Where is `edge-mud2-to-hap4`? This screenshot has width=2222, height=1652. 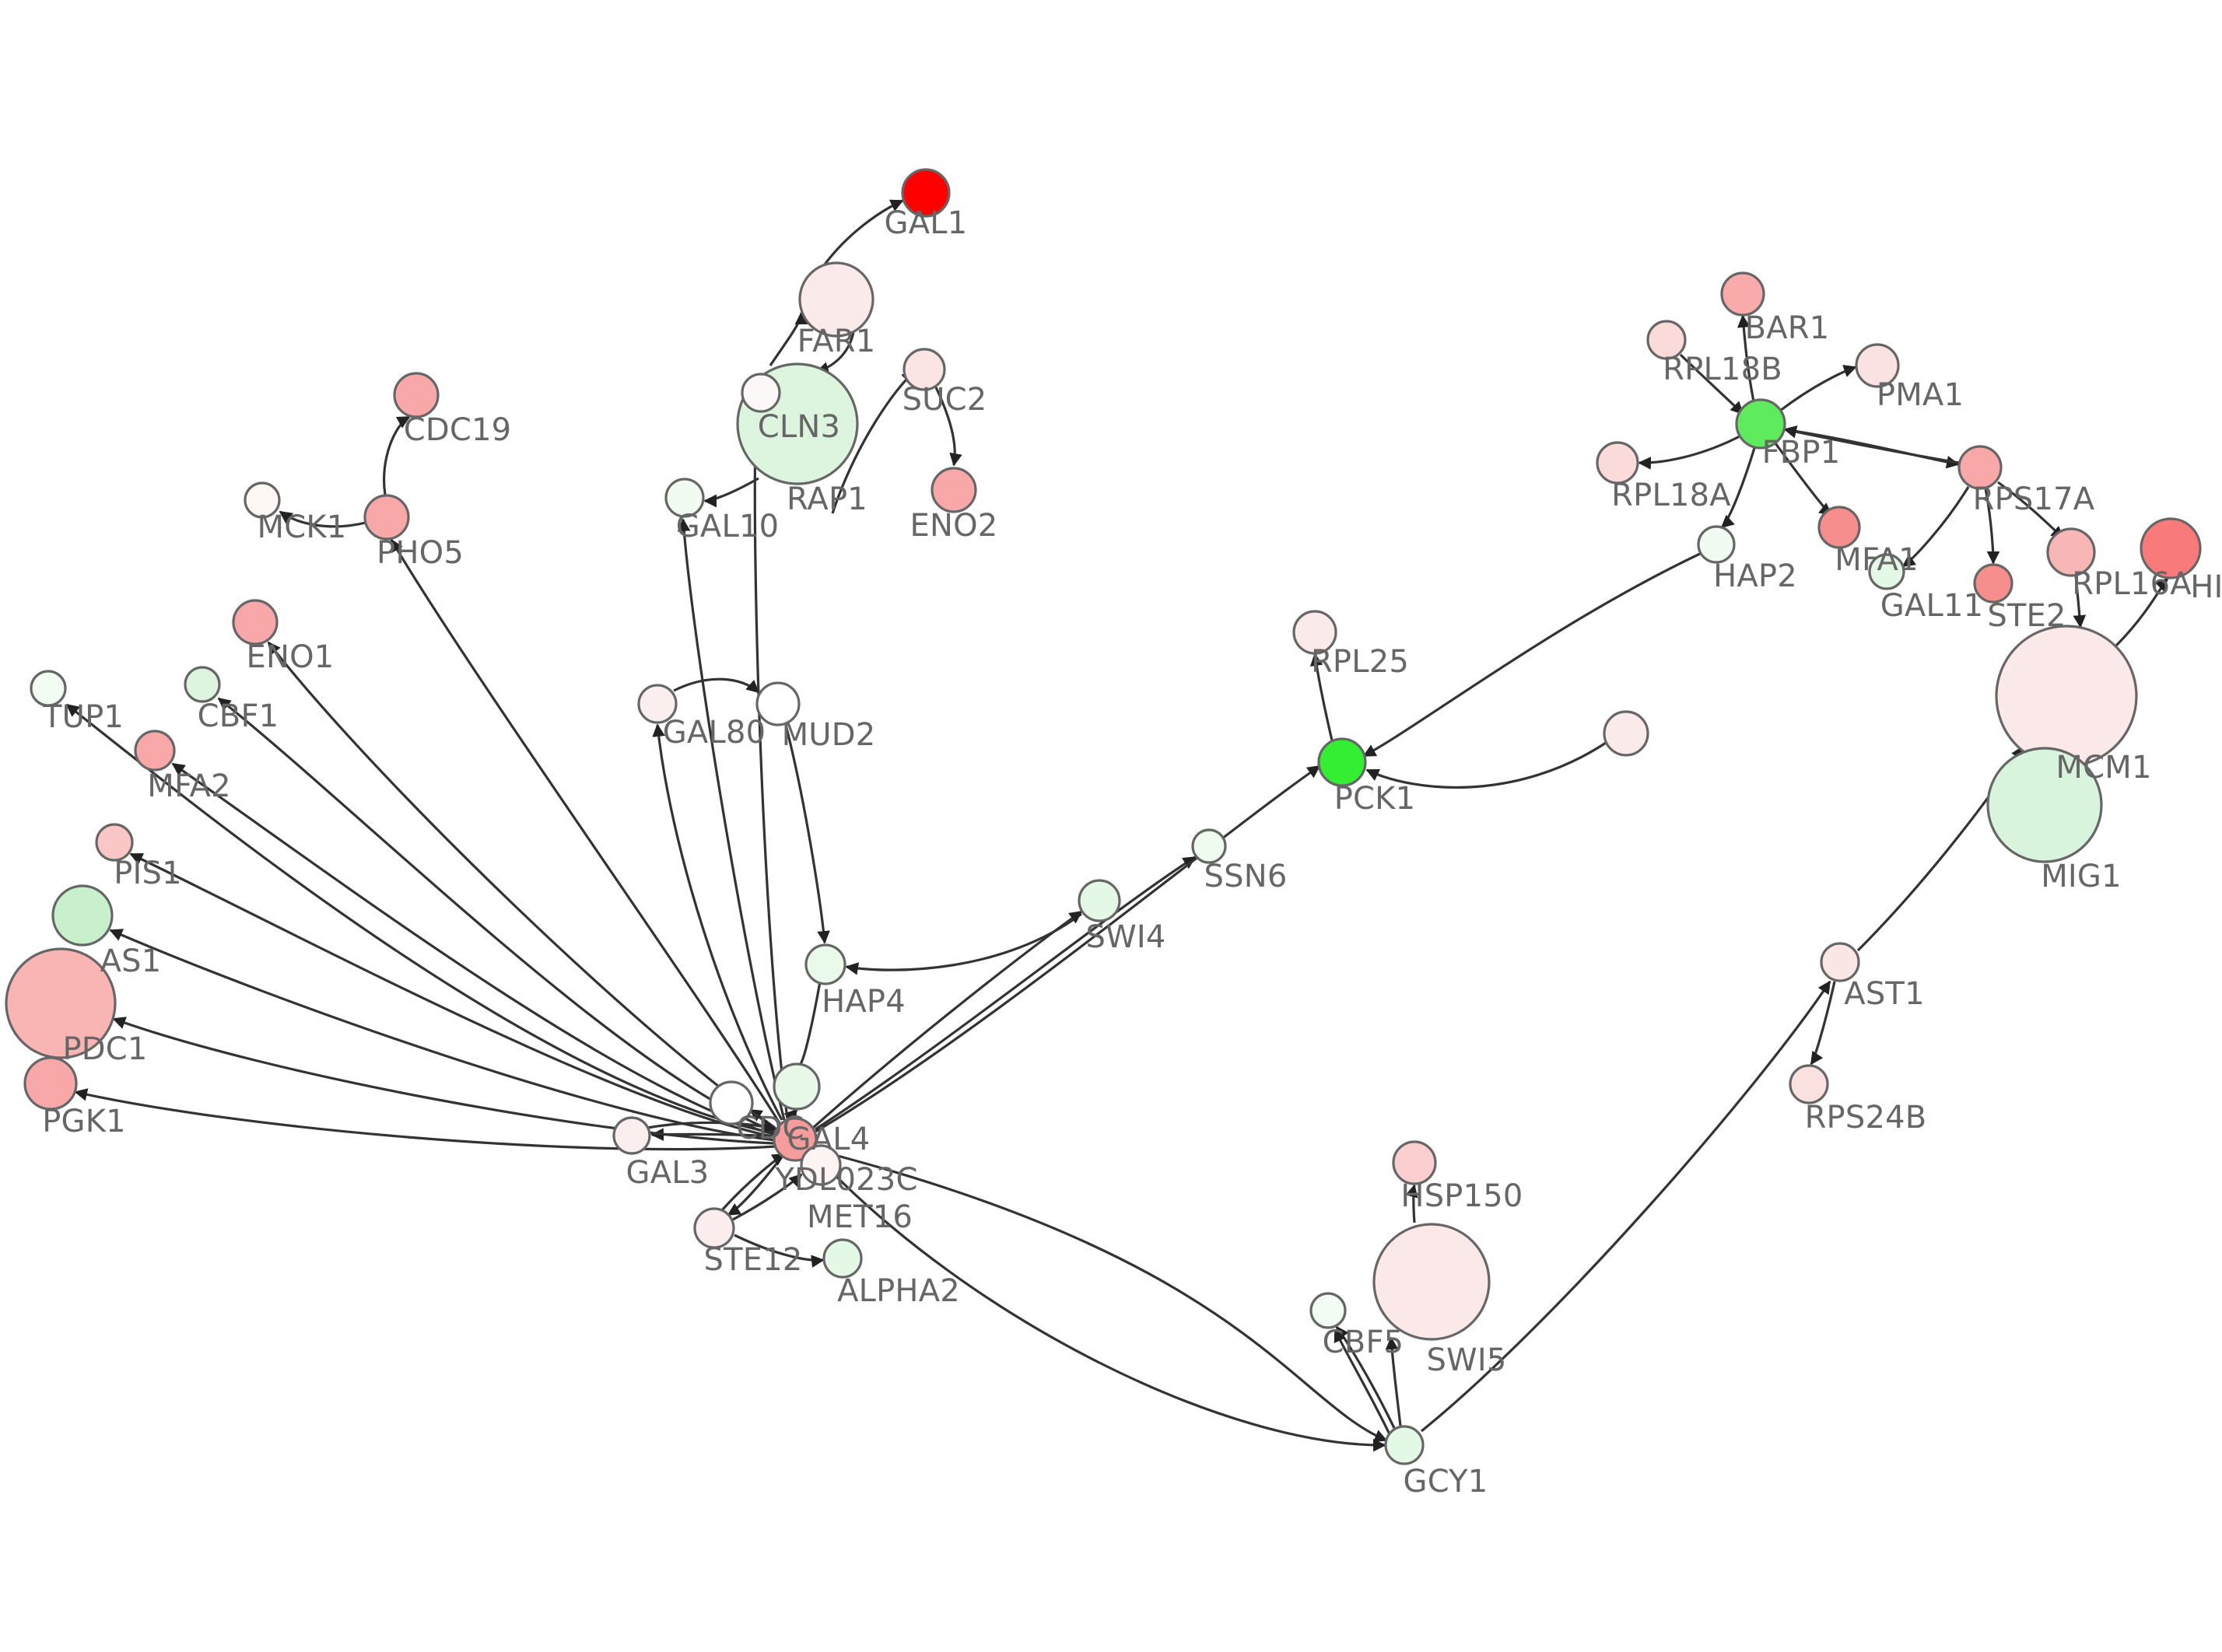 edge-mud2-to-hap4 is located at coordinates (807, 834).